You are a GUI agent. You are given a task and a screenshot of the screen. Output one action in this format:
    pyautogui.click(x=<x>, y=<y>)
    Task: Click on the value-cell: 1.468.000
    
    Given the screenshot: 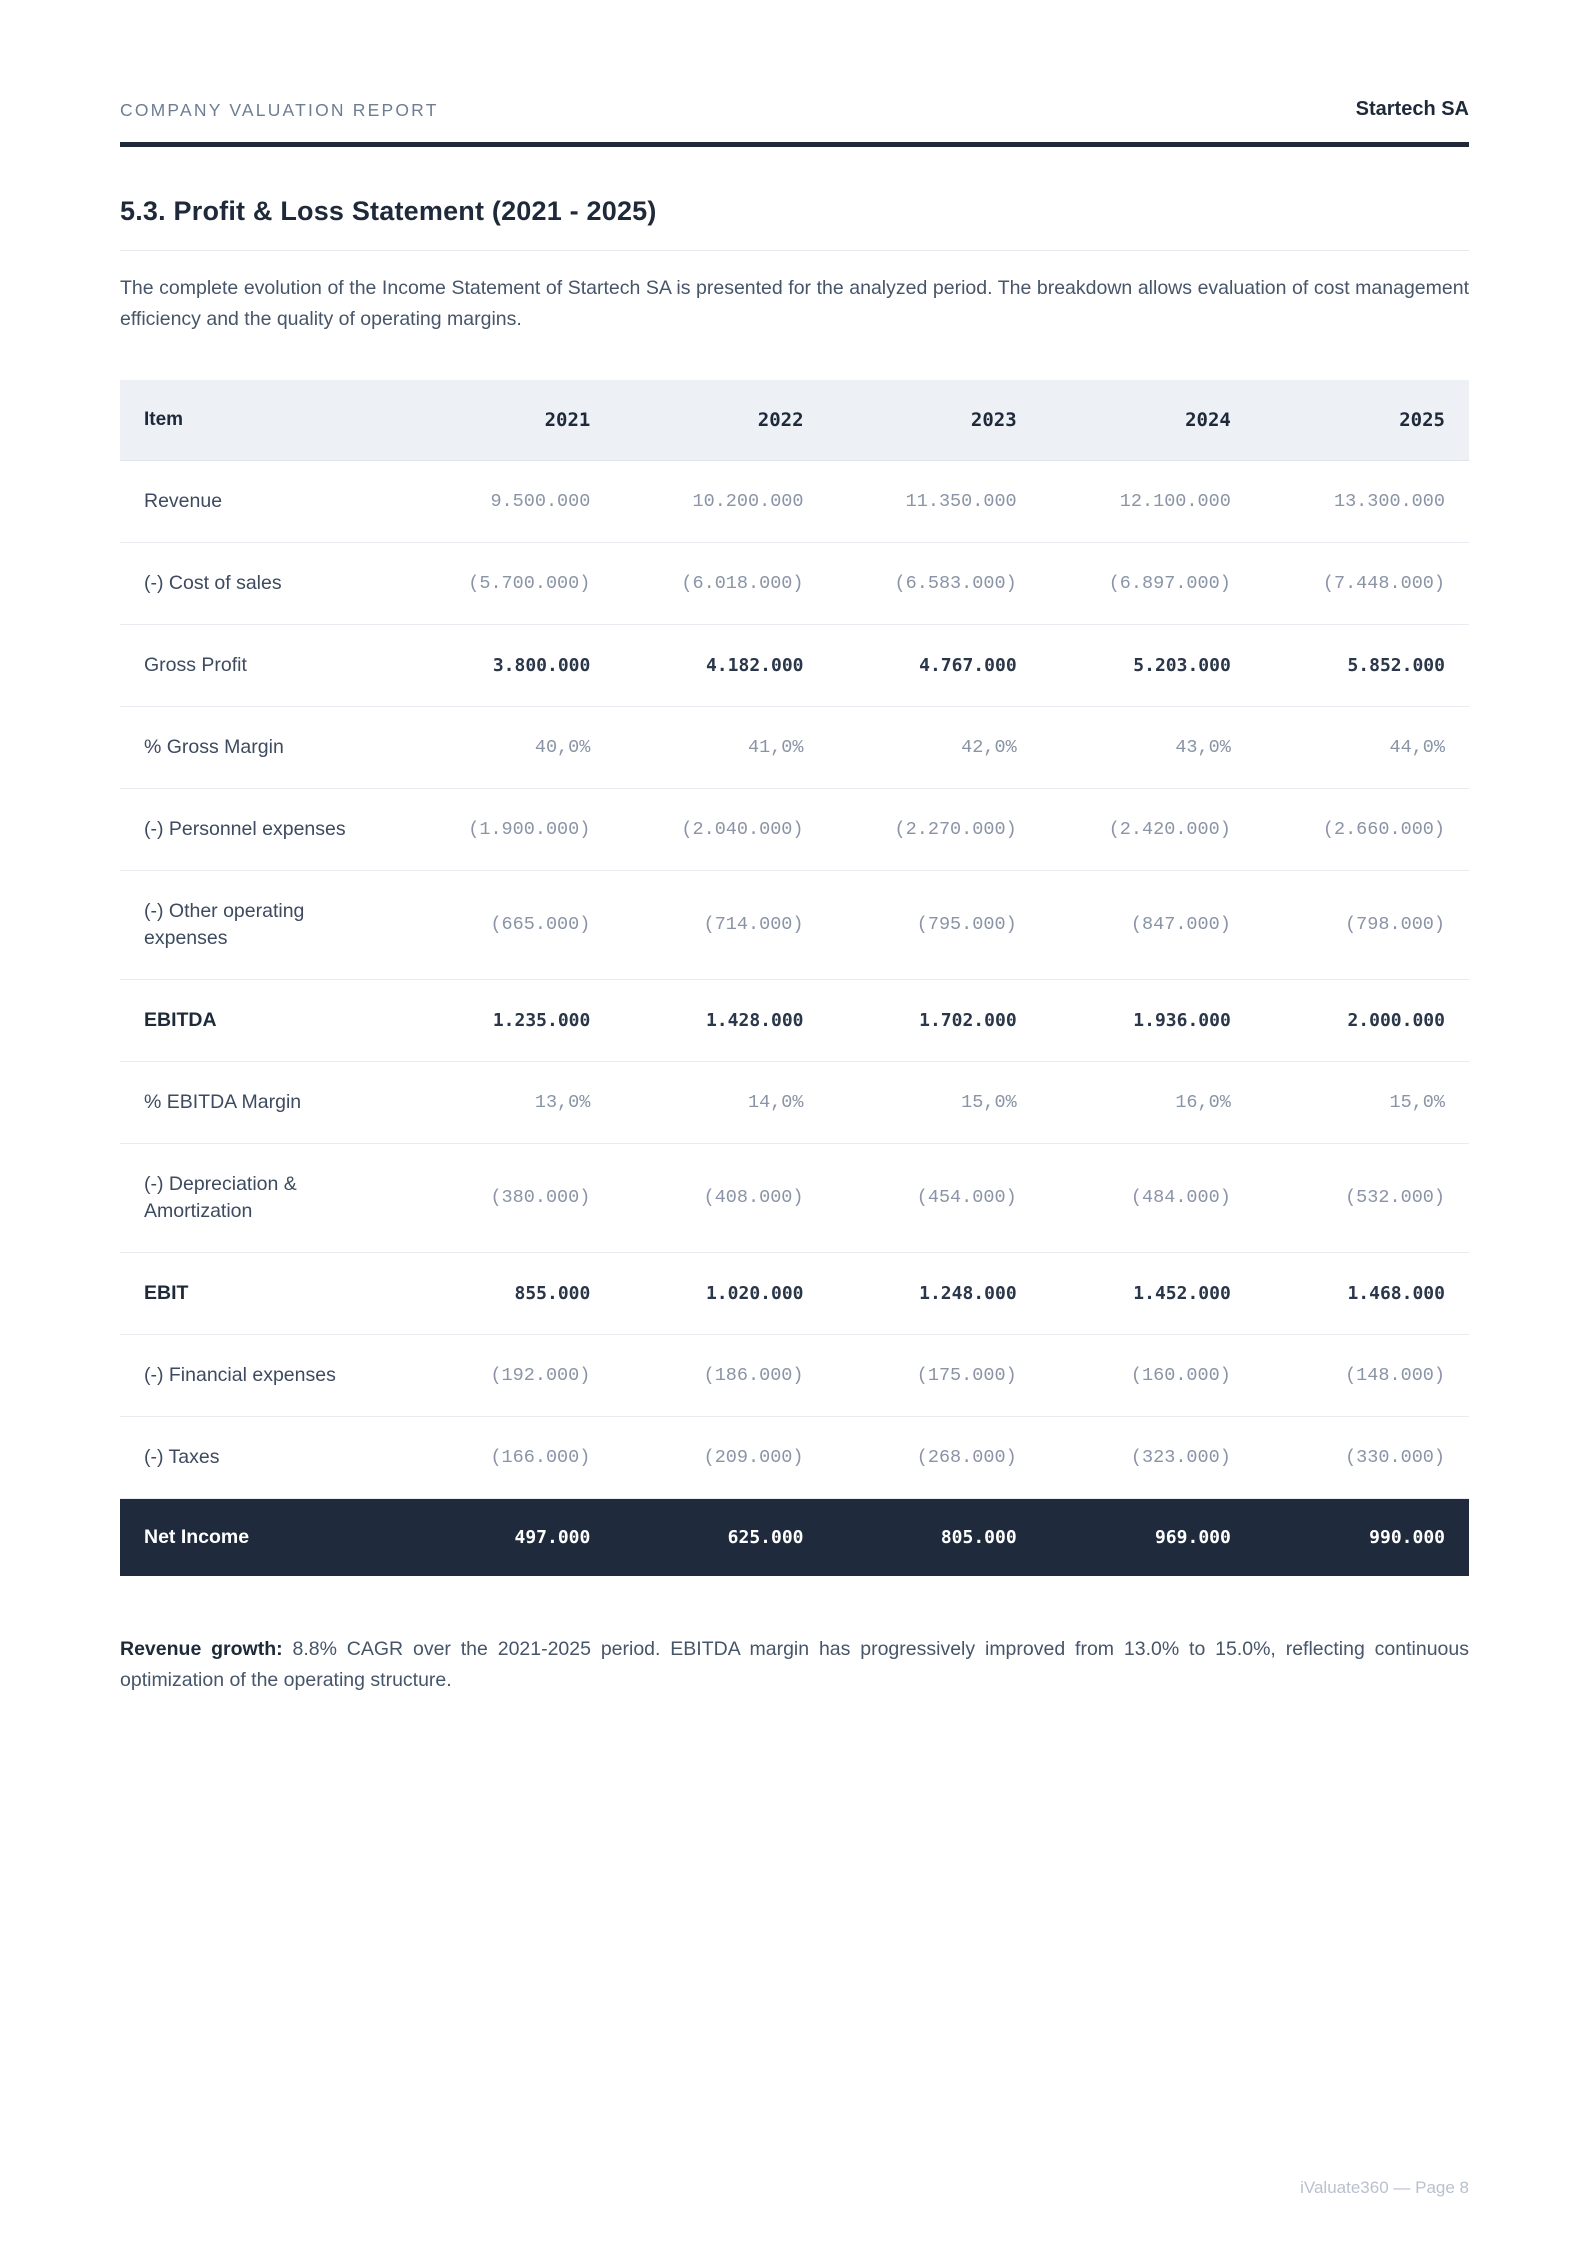 What is the action you would take?
    pyautogui.click(x=1361, y=1293)
    